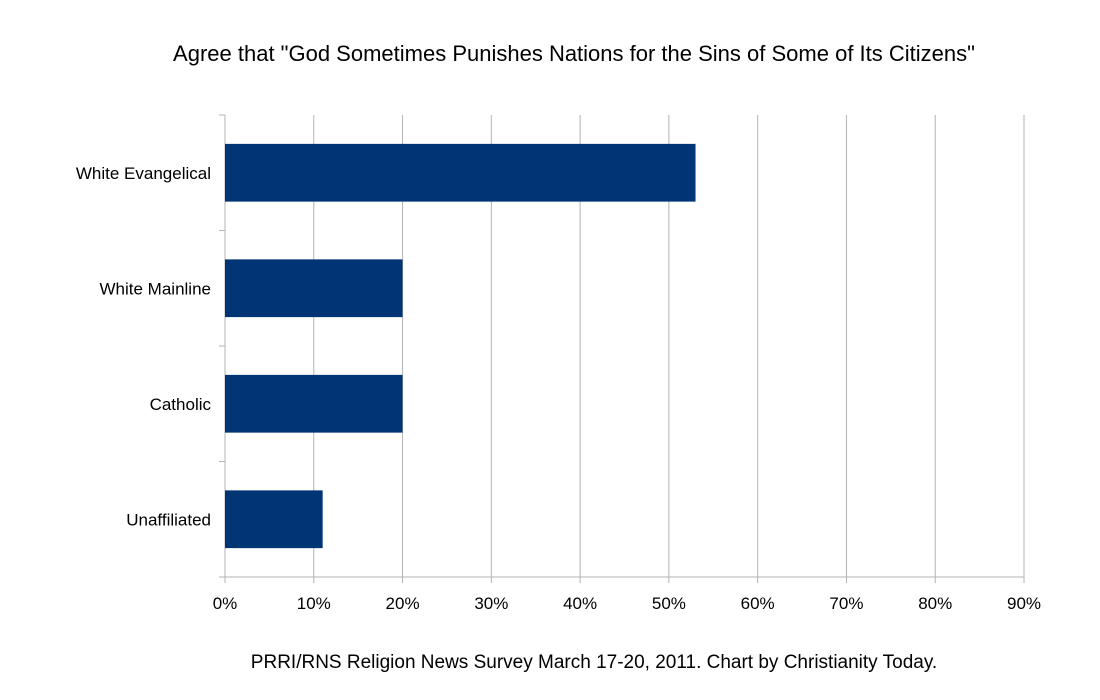  Describe the element at coordinates (1024, 603) in the screenshot. I see `x-tick-label: 90%` at that location.